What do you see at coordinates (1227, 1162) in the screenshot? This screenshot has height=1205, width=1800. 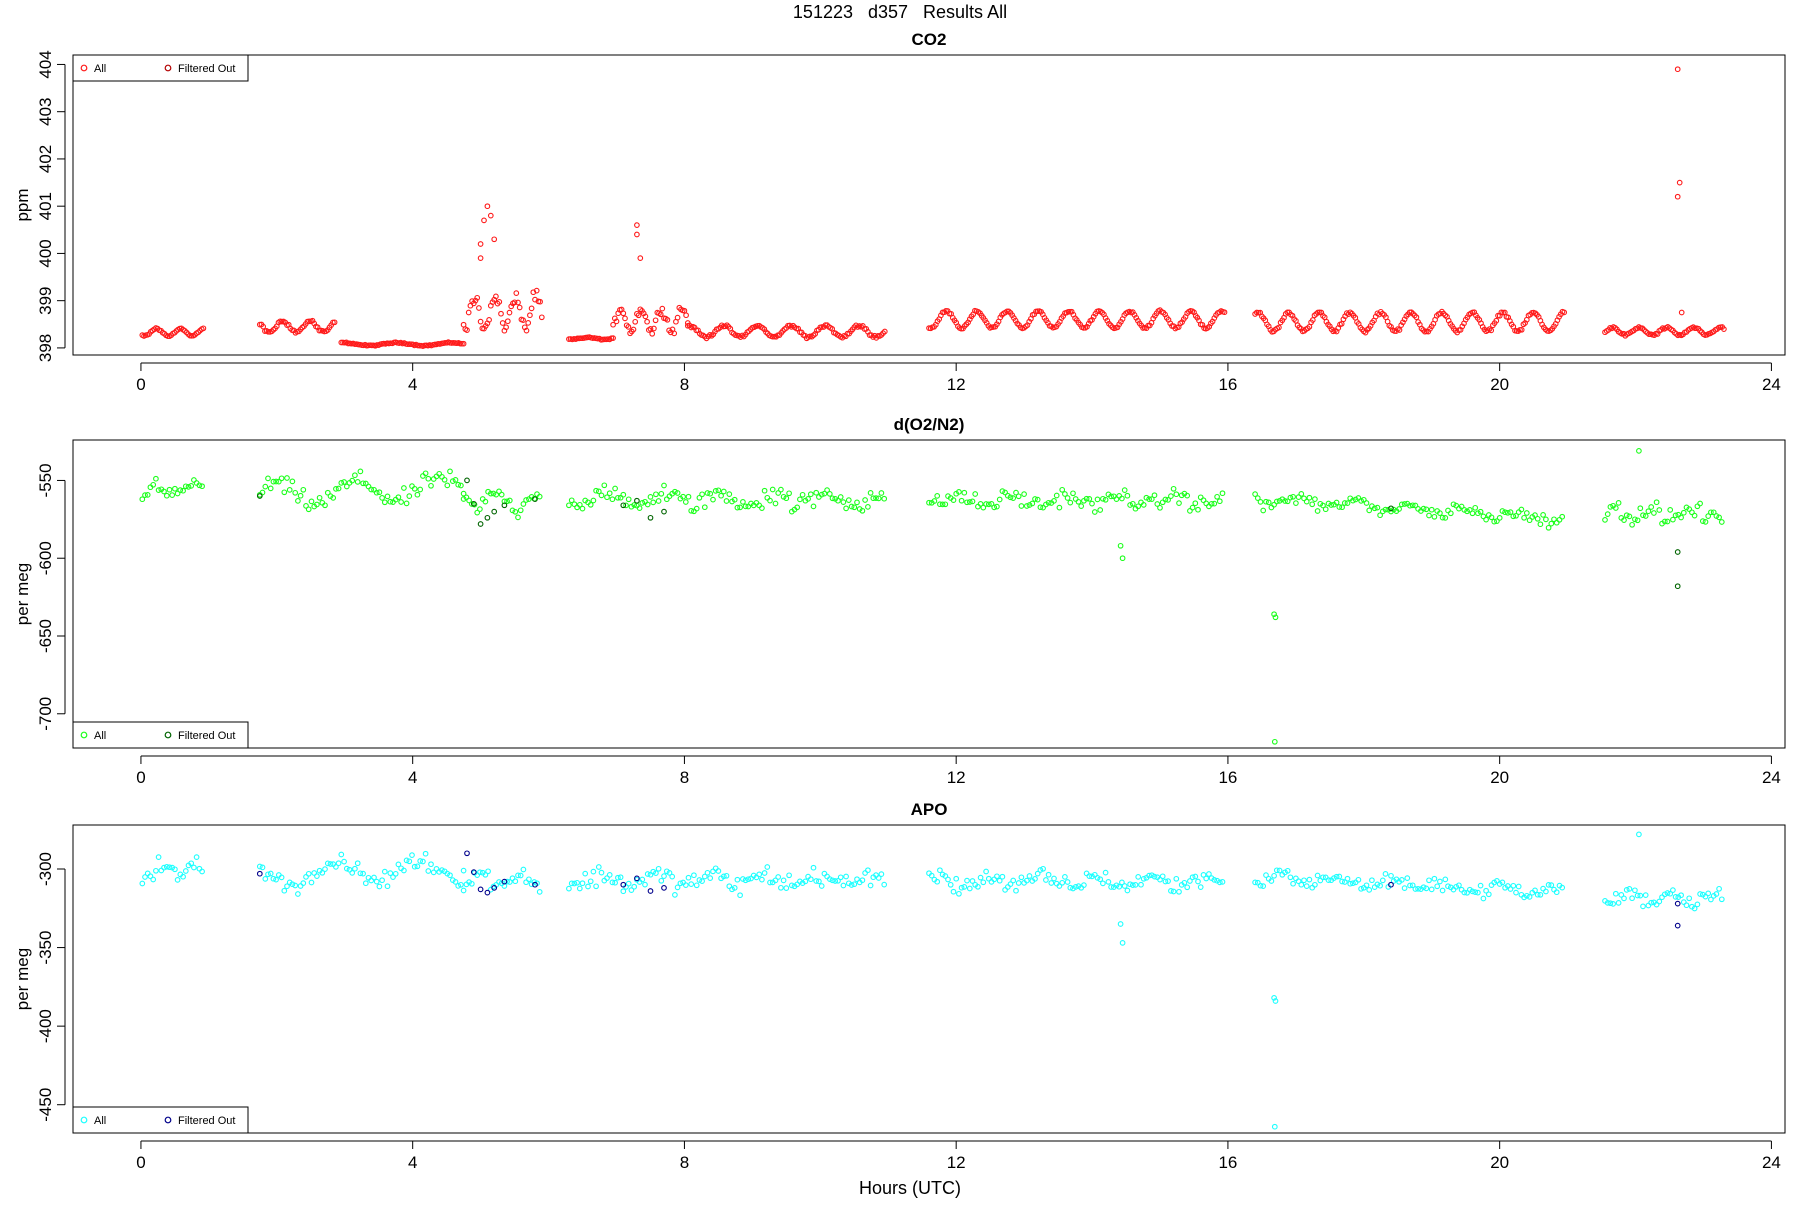 I see `x-tick-label: 16` at bounding box center [1227, 1162].